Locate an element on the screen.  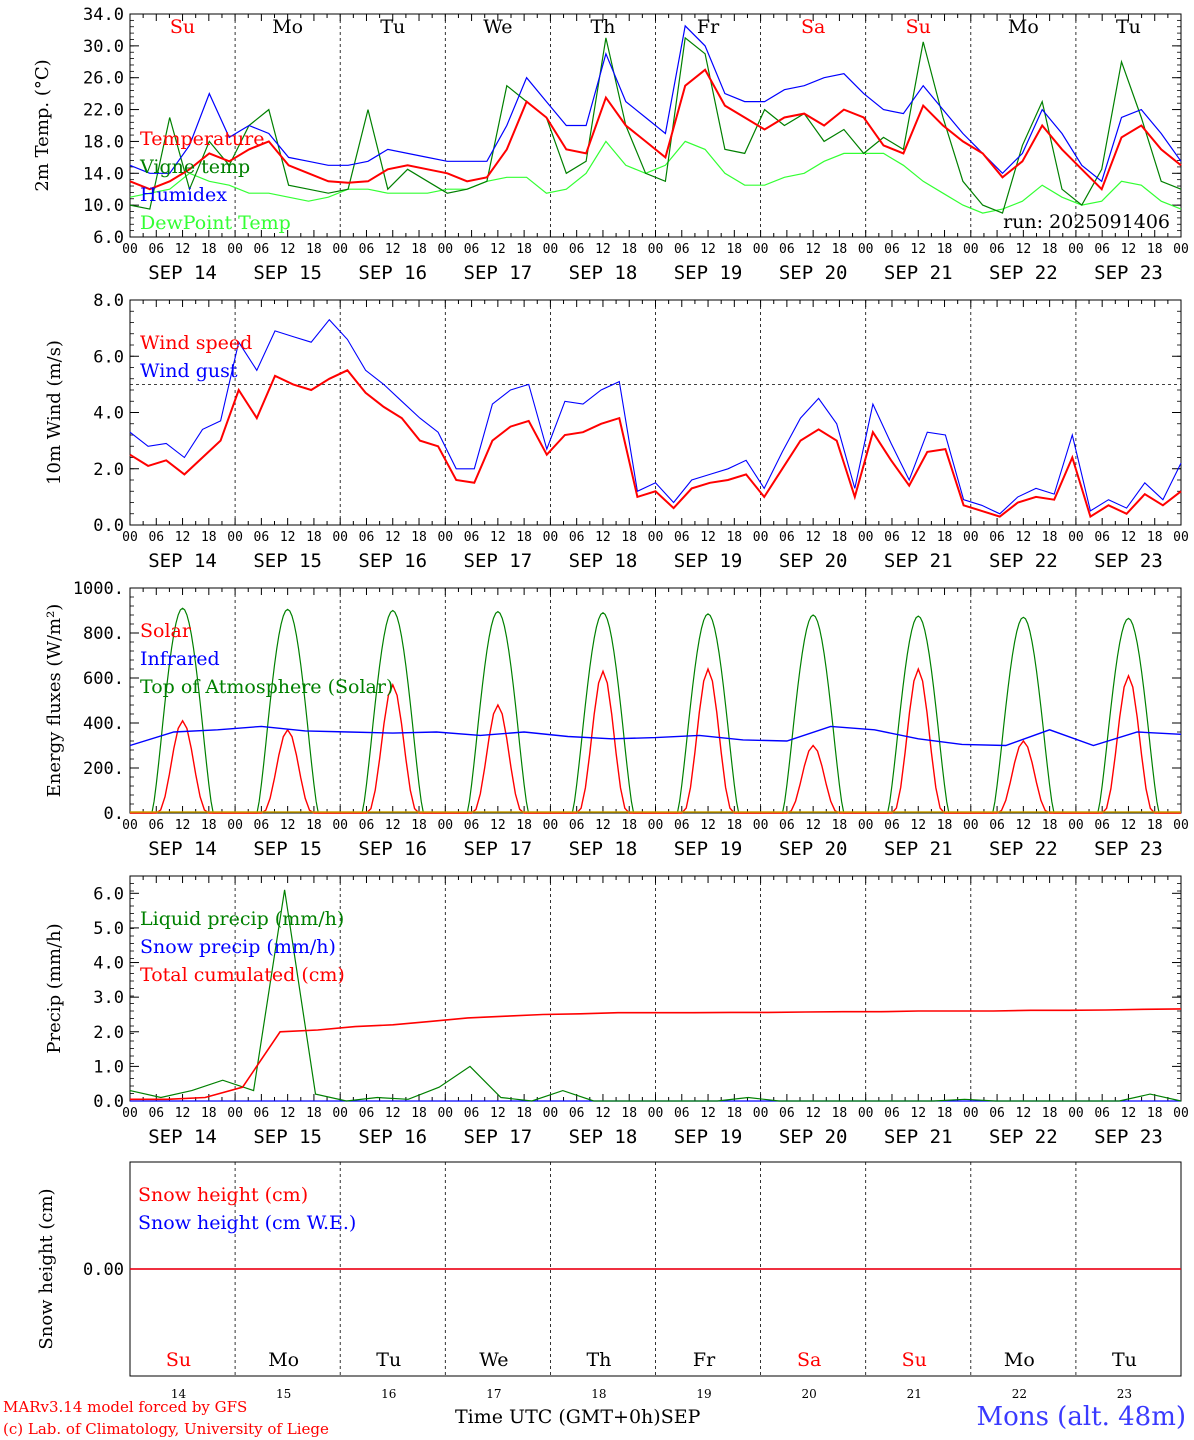
x-day-number: 19 is located at coordinates (703, 1394).